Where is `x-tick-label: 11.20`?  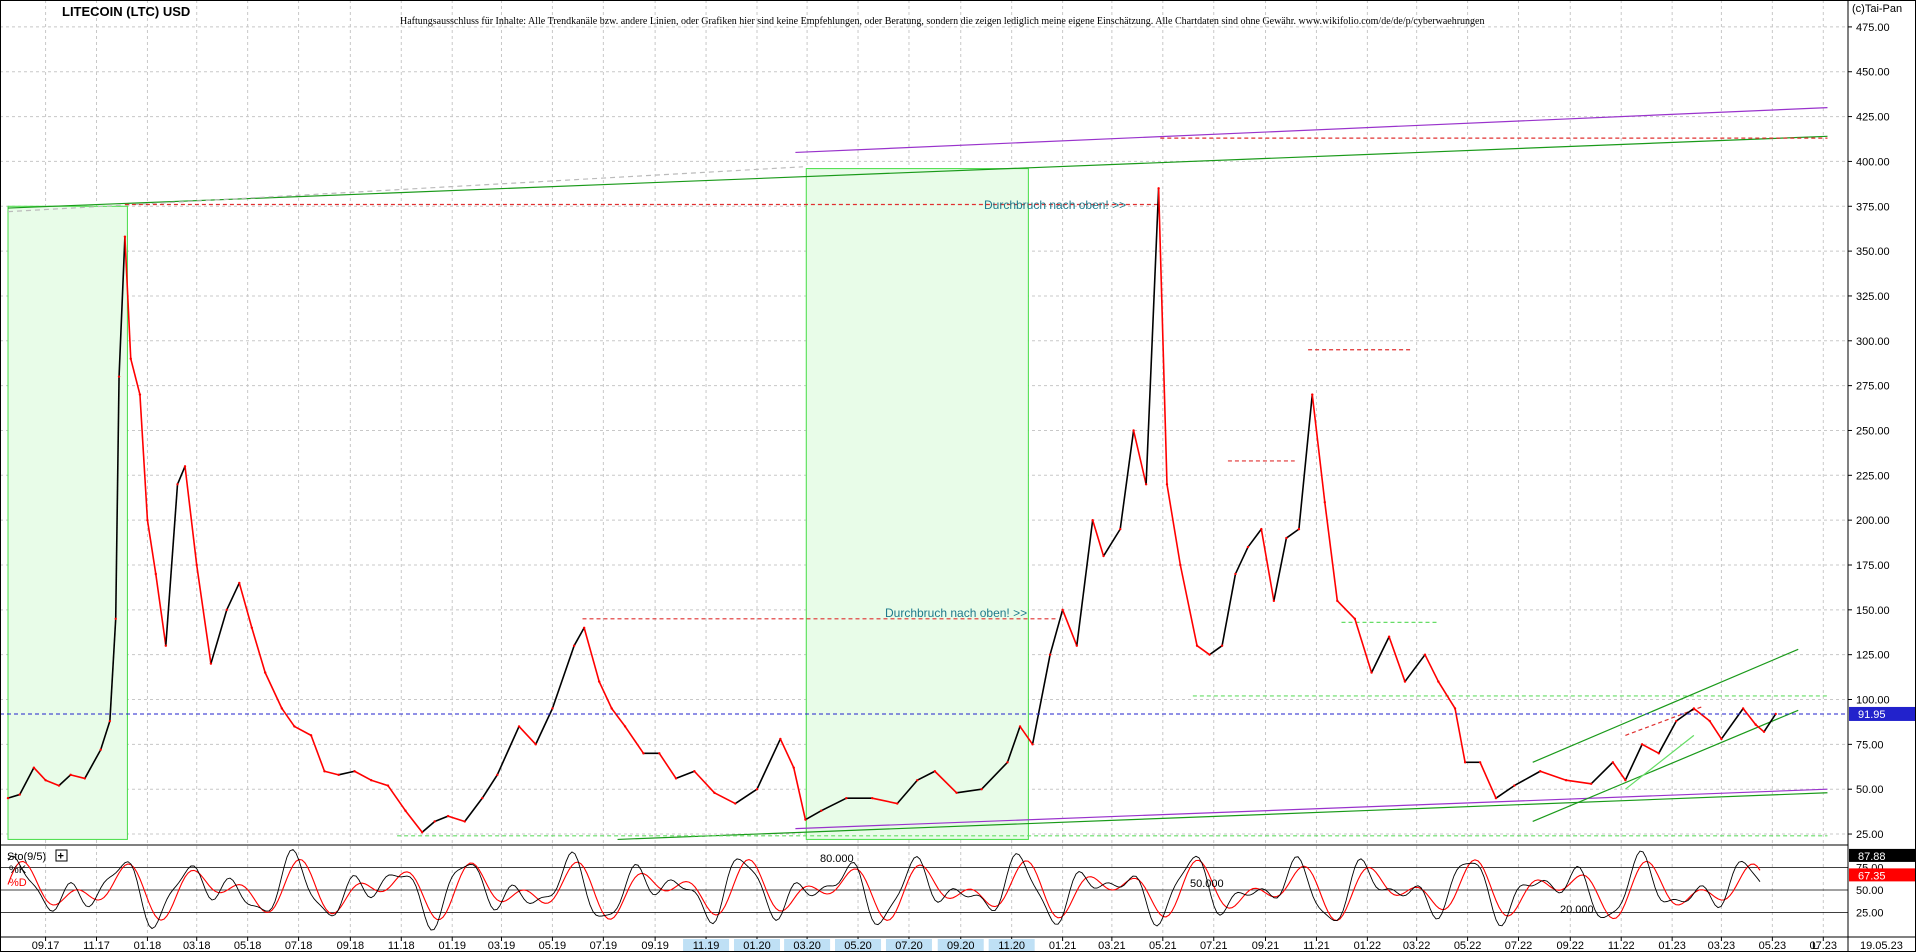
x-tick-label: 11.20 is located at coordinates (1011, 946).